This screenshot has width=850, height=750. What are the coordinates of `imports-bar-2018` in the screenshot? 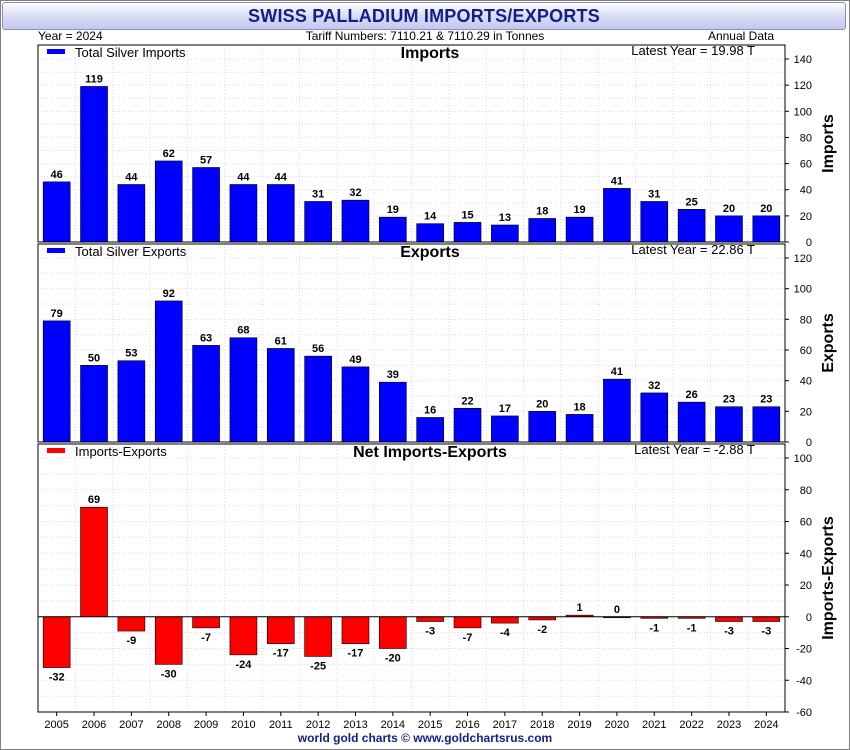 It's located at (542, 230).